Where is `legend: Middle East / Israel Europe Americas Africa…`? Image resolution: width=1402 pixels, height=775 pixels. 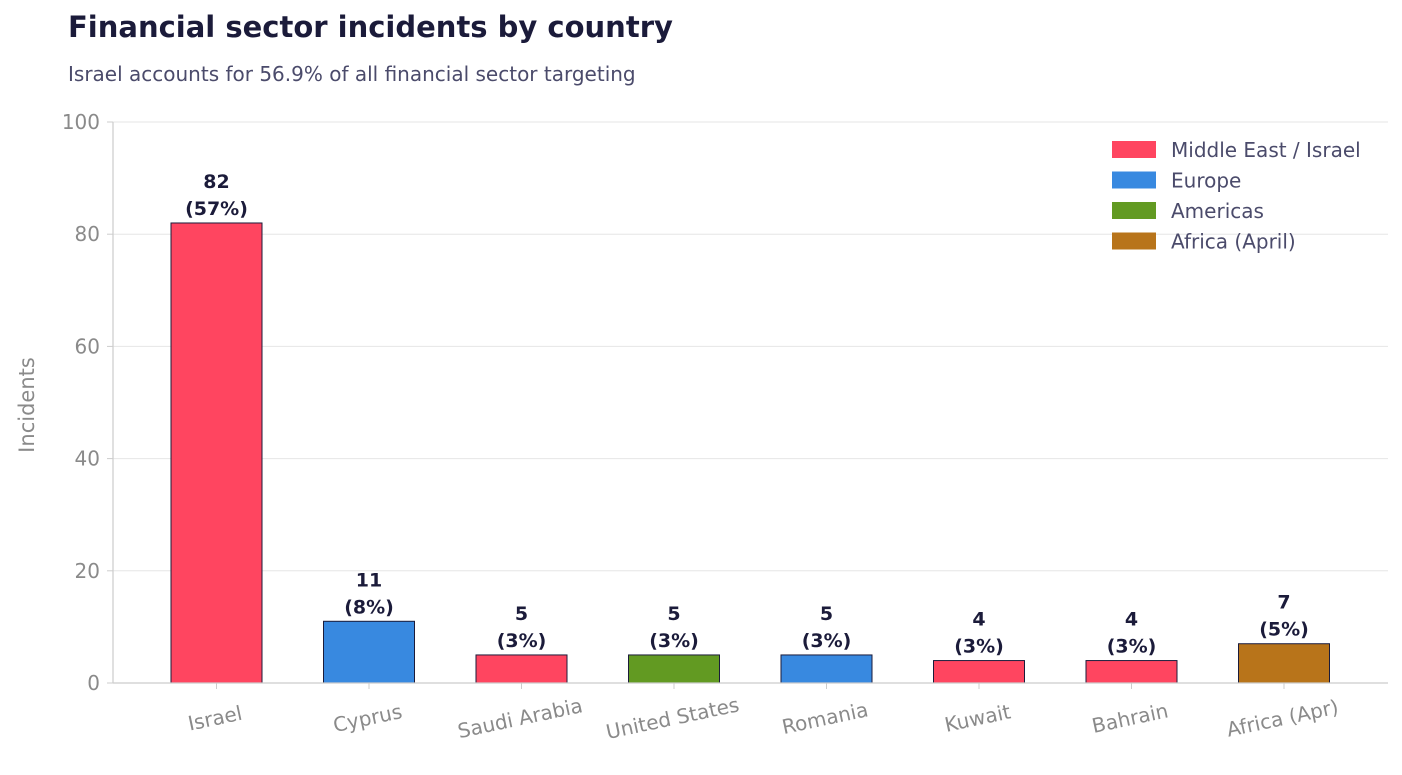 legend: Middle East / Israel Europe Americas Africa… is located at coordinates (1236, 196).